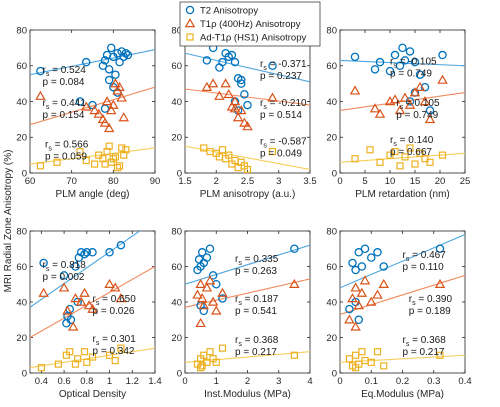 The width and height of the screenshot is (500, 407). Describe the element at coordinates (190, 23) in the screenshot. I see `legend-marker-triangle` at that location.